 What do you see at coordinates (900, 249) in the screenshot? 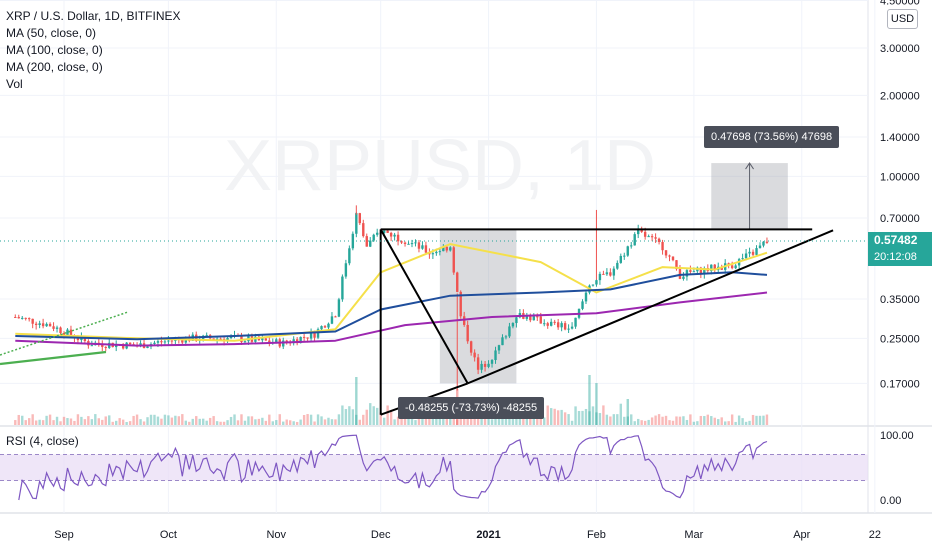
I see `last-price-tag: 0.57482 20:12:08` at bounding box center [900, 249].